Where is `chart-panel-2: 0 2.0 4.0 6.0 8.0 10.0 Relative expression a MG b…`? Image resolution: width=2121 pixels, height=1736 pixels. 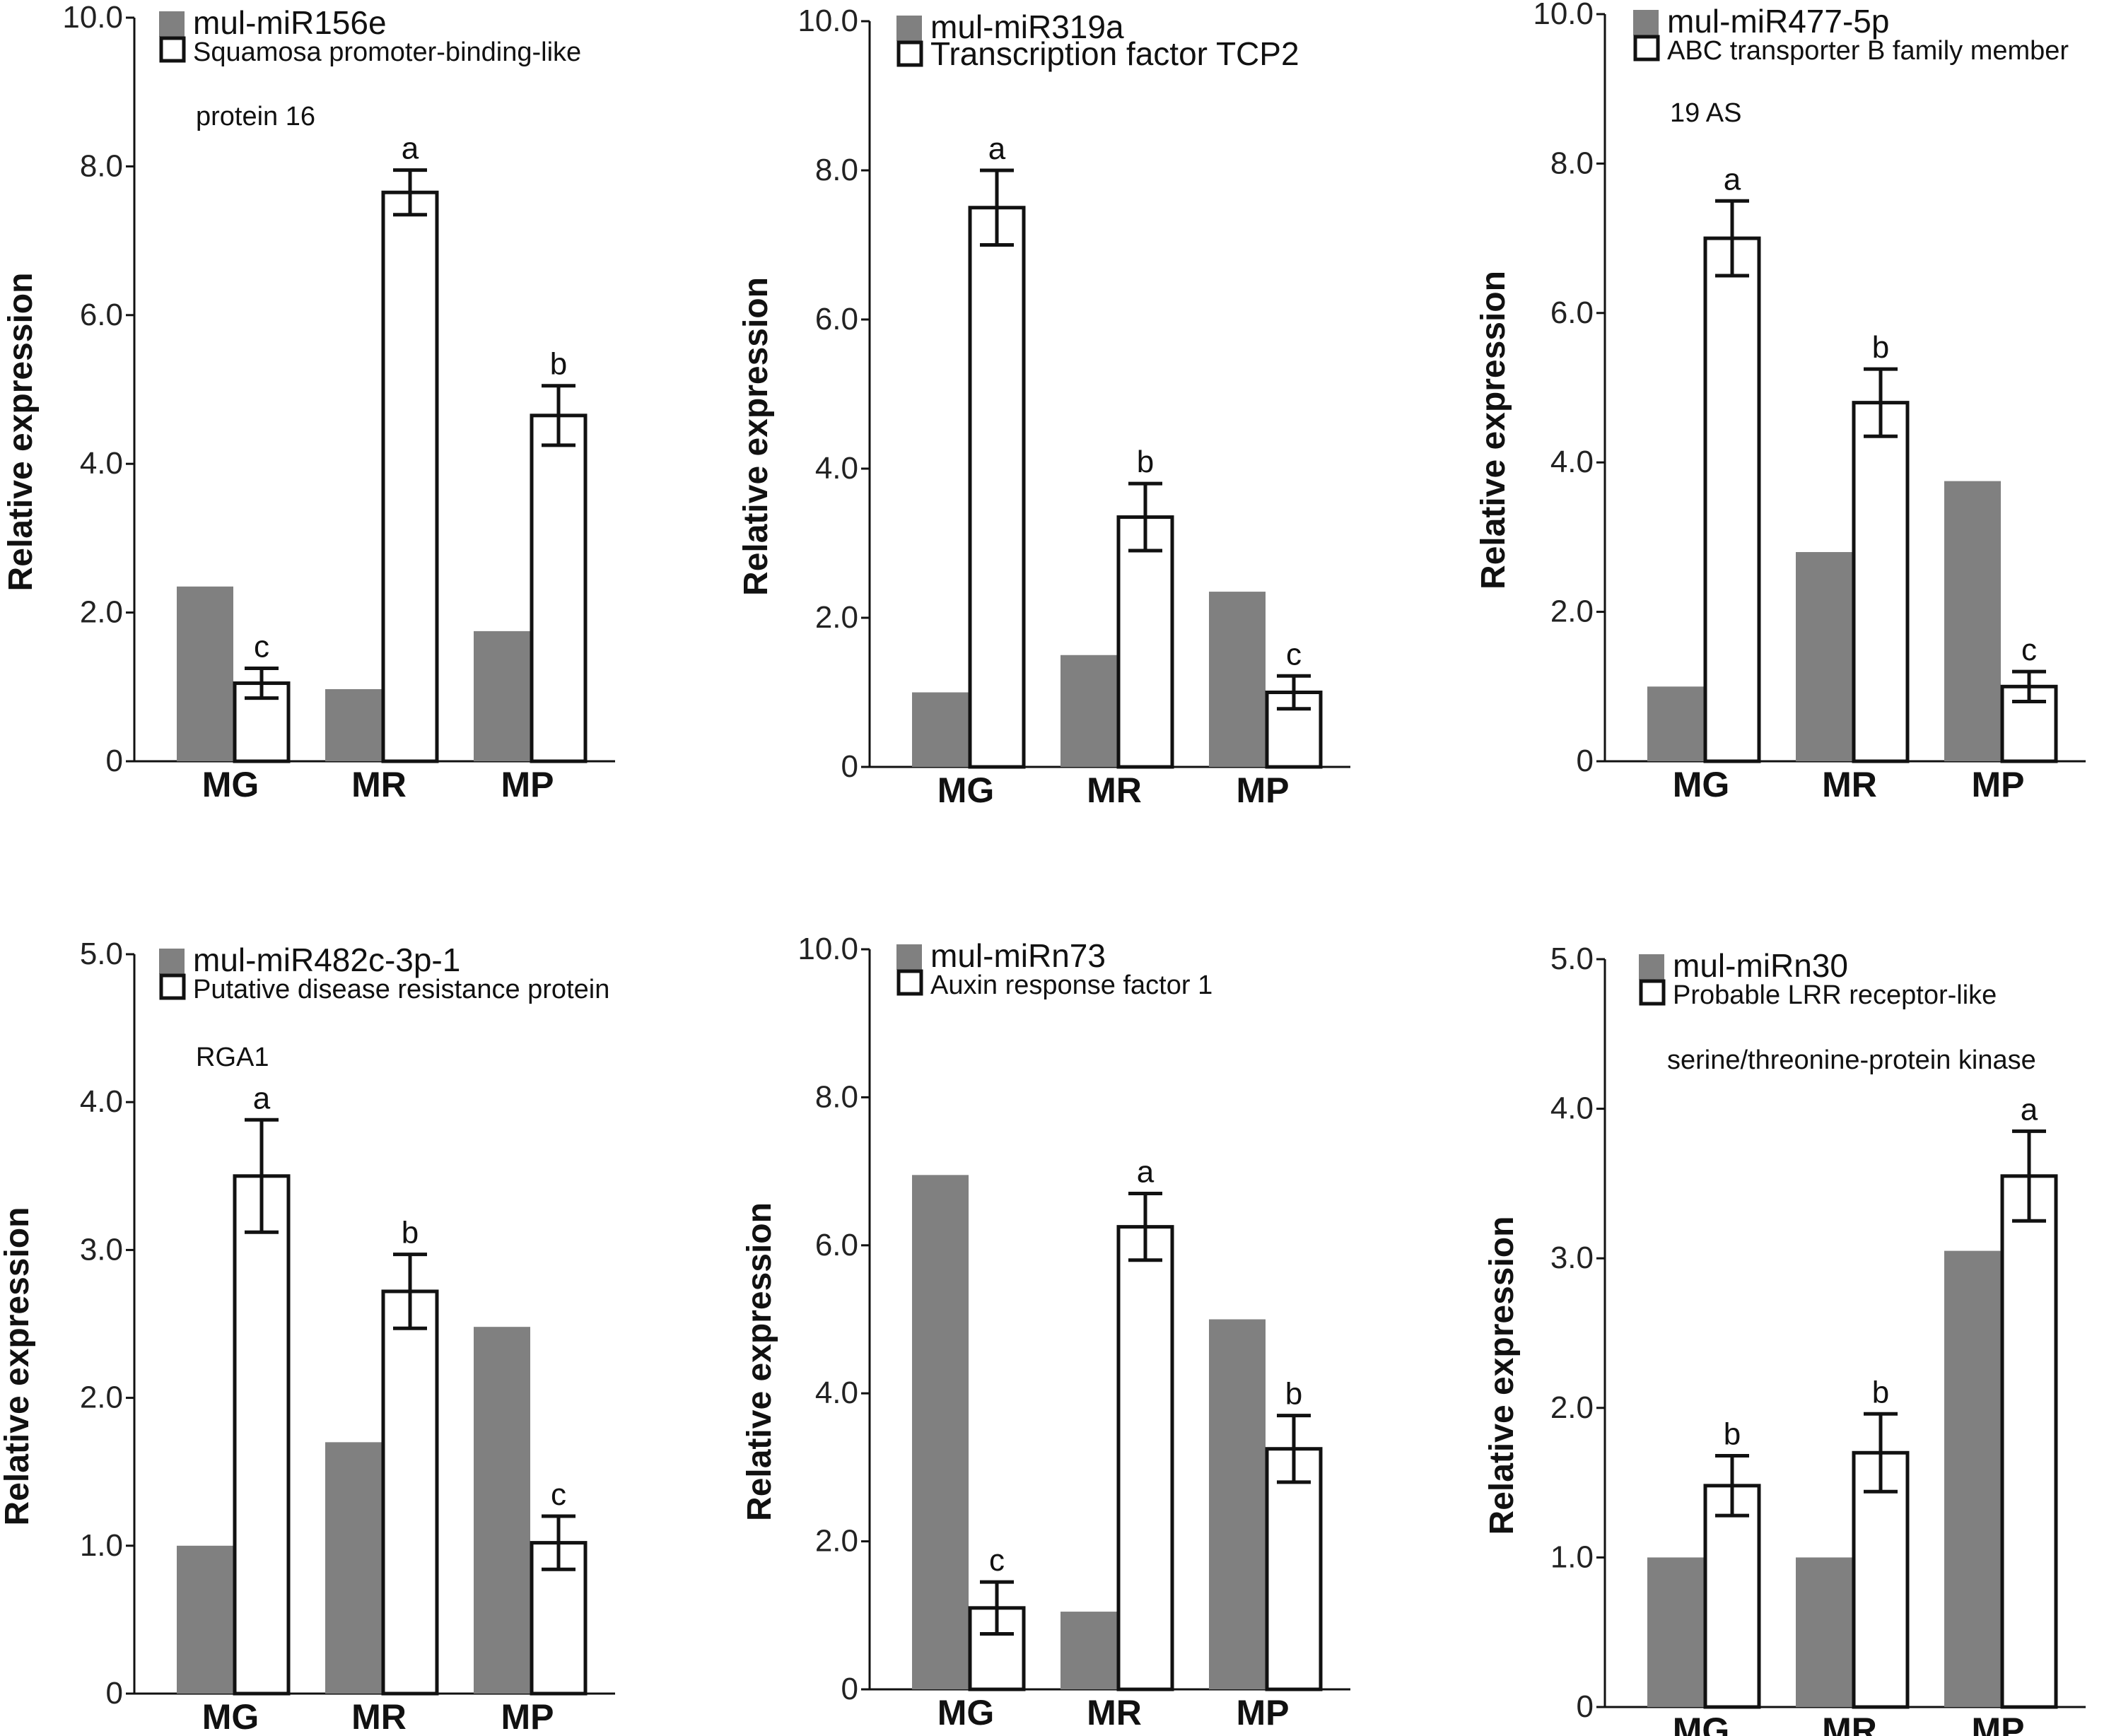
chart-panel-2: 0 2.0 4.0 6.0 8.0 10.0 Relative expression a MG b… is located at coordinates (1043, 407).